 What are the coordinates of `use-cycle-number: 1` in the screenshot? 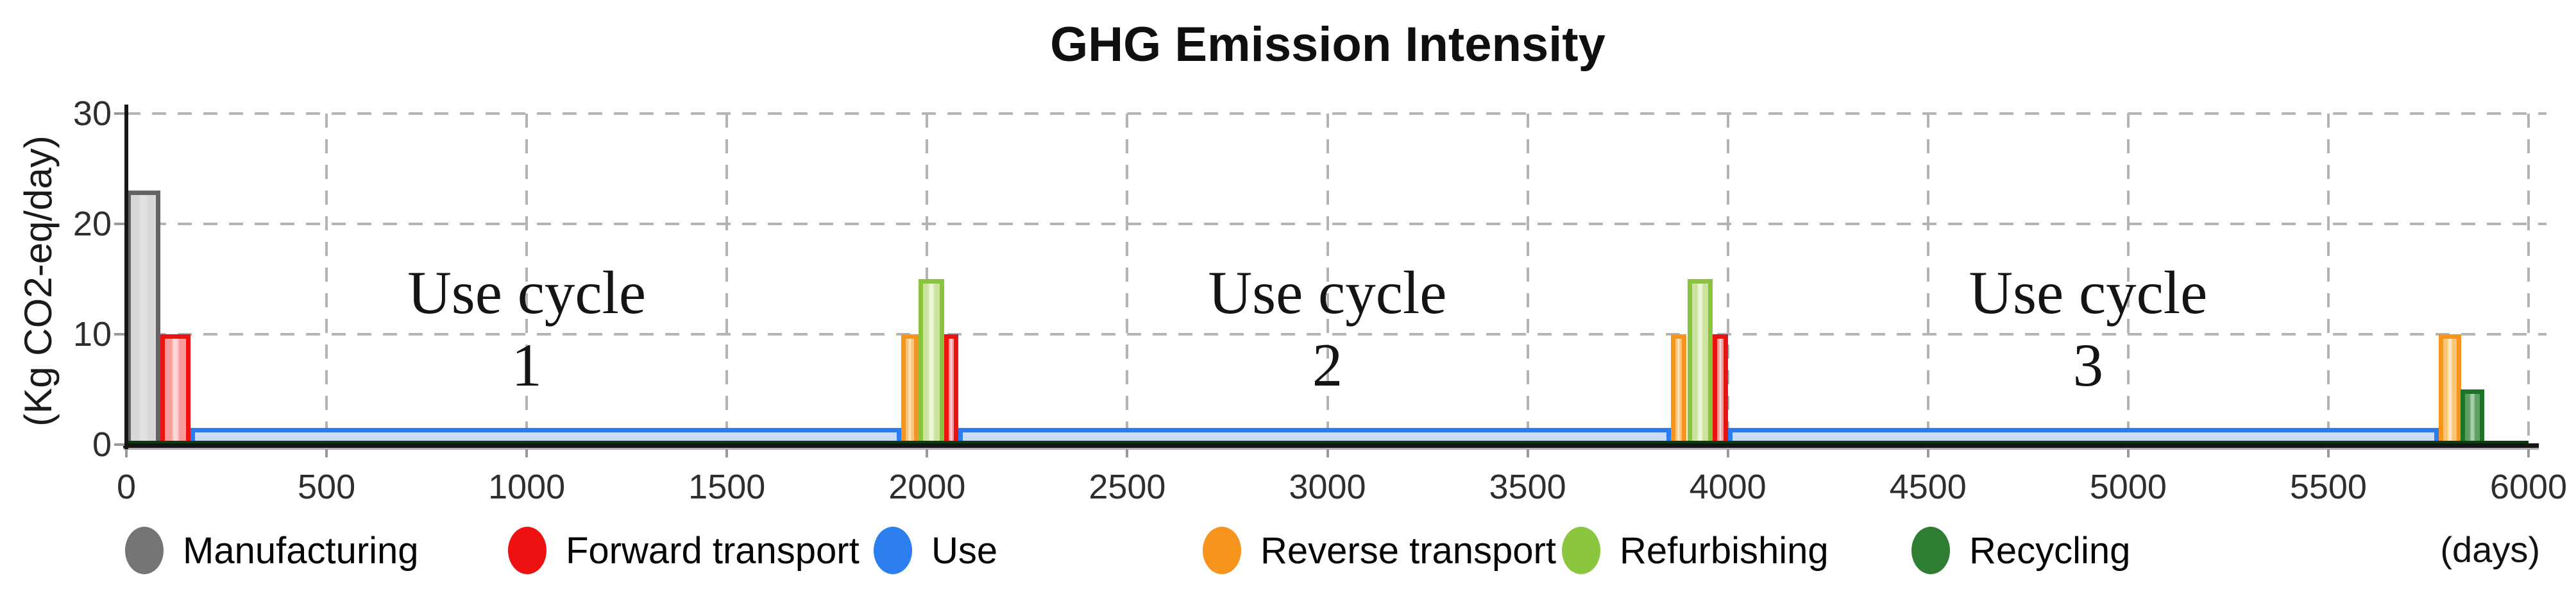 It's located at (526, 365).